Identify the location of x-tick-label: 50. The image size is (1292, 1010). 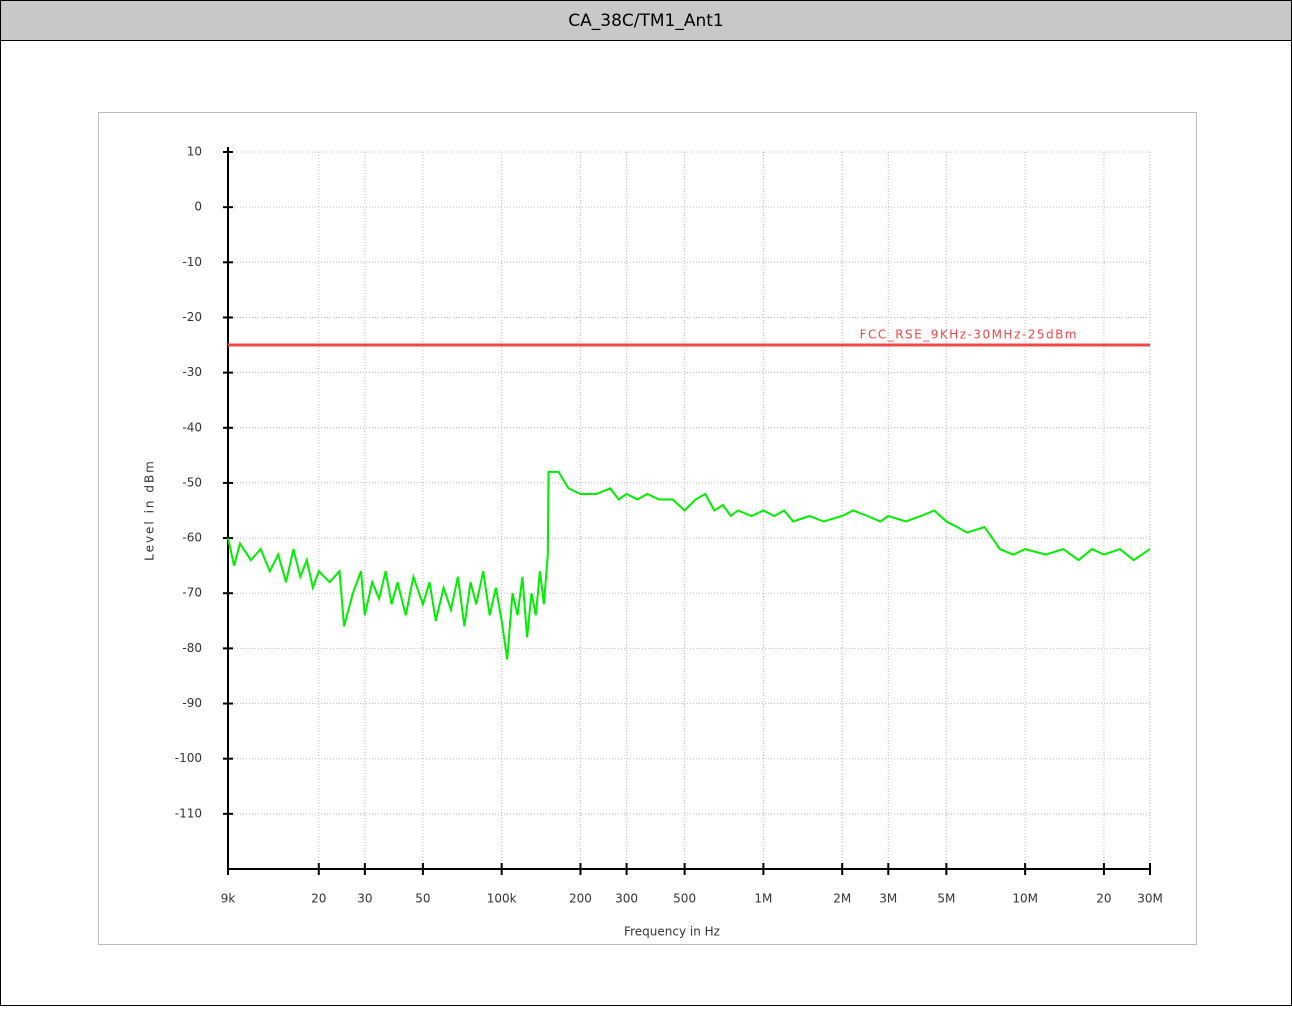
(422, 899).